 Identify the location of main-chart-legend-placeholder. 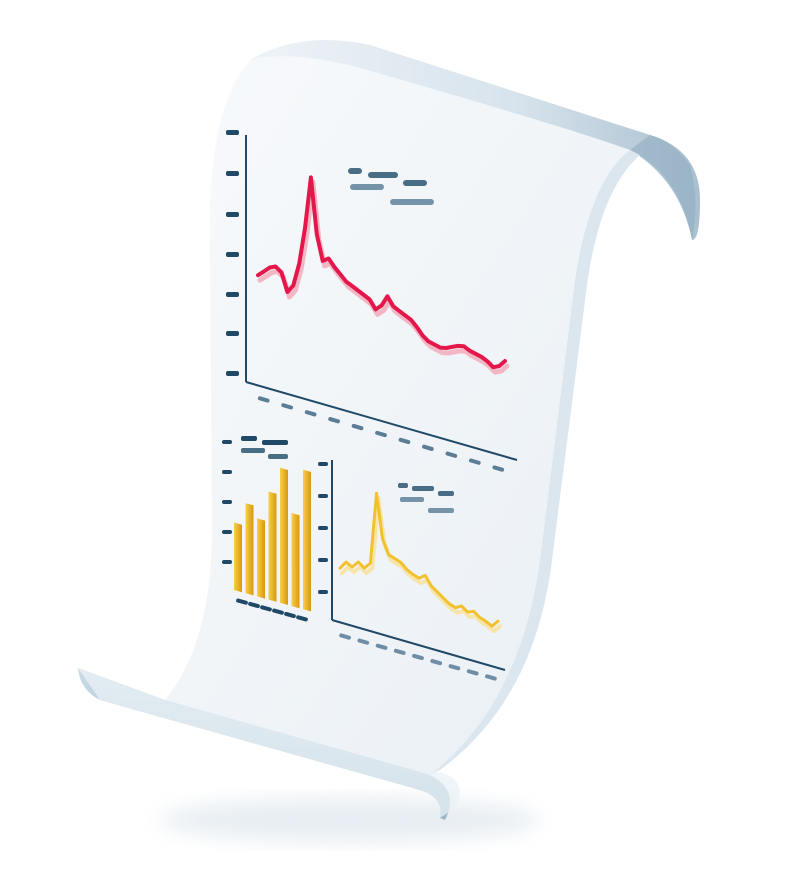
(391, 186).